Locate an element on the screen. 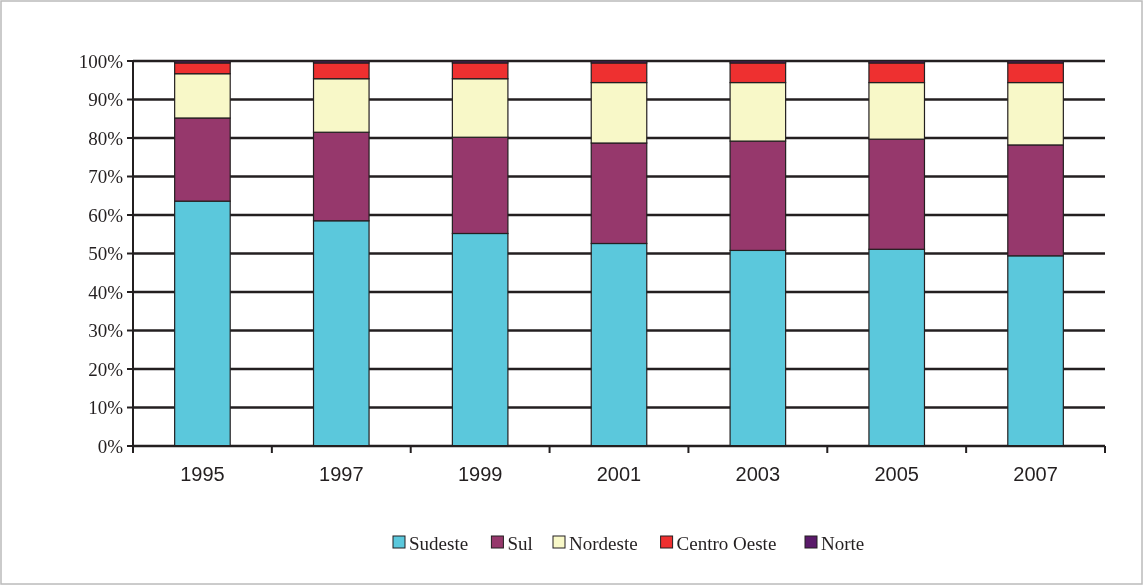 The width and height of the screenshot is (1143, 585). legend-label: Sul is located at coordinates (520, 543).